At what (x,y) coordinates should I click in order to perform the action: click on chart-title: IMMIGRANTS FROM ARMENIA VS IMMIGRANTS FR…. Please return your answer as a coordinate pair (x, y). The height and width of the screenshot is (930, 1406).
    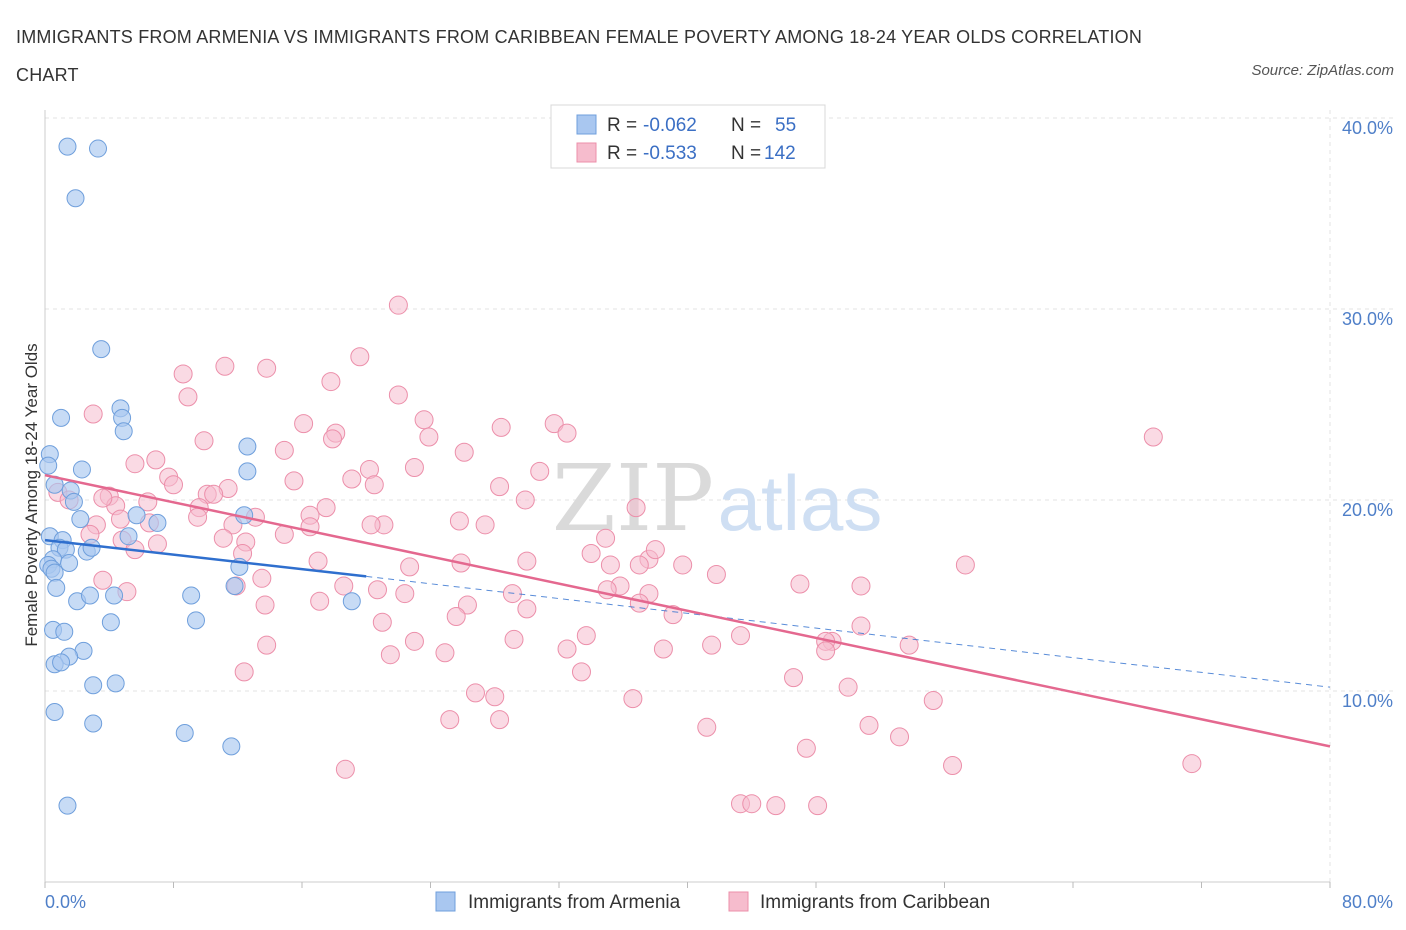
    Looking at the image, I should click on (579, 56).